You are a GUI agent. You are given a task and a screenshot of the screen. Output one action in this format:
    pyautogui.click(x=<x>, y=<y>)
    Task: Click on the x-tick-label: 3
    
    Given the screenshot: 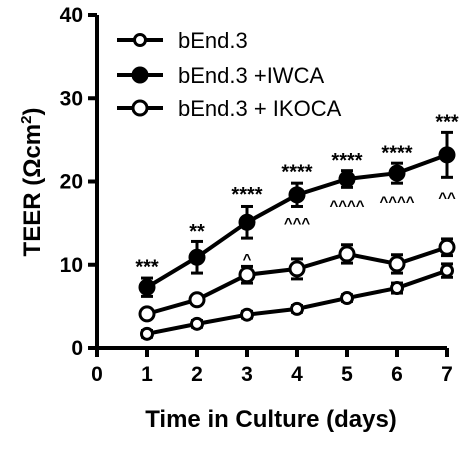 What is the action you would take?
    pyautogui.click(x=247, y=374)
    